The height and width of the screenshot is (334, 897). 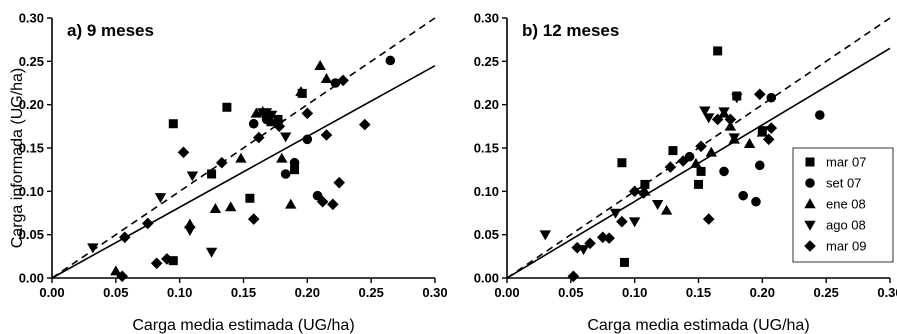 I want to click on y-tick-label: 0.20, so click(x=31, y=104).